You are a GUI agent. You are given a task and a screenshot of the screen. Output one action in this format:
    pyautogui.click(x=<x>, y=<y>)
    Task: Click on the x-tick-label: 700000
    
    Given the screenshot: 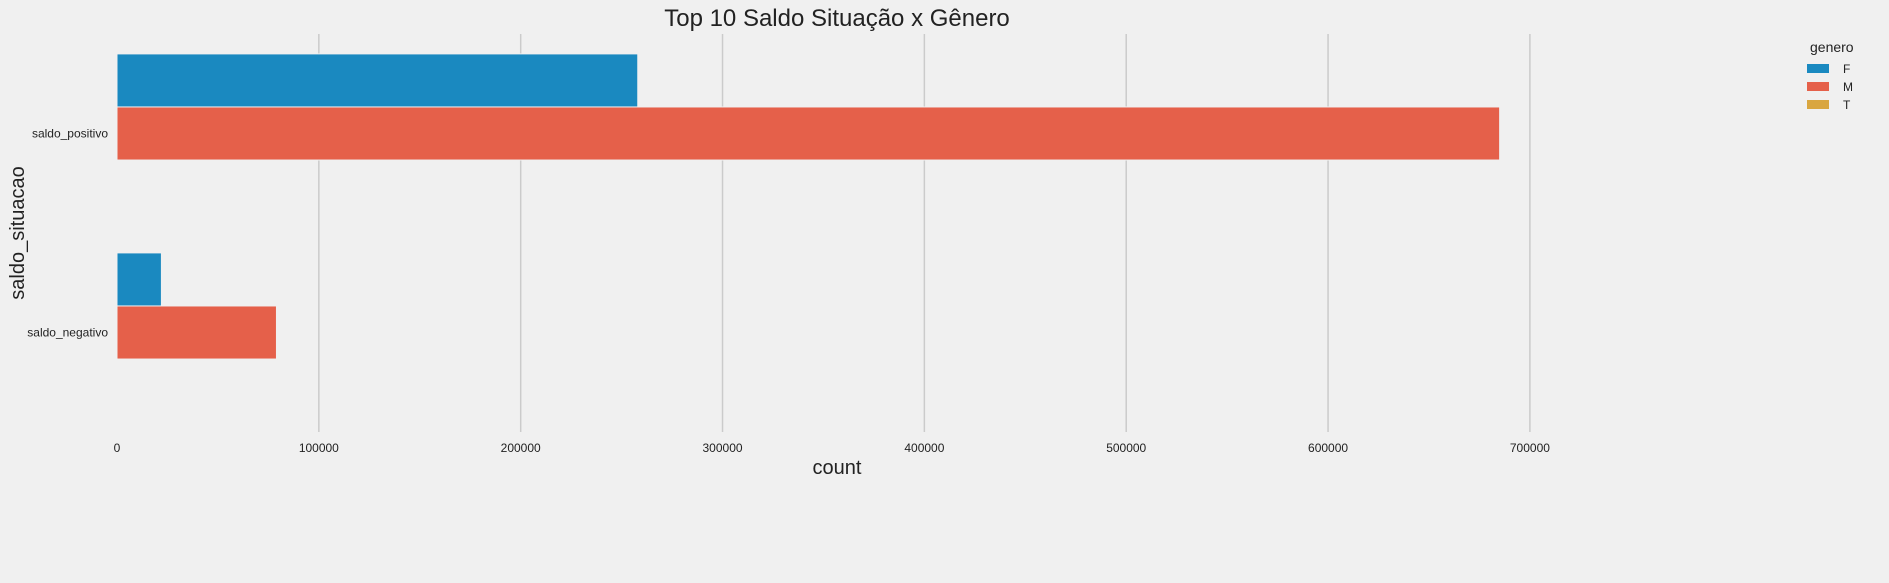 What is the action you would take?
    pyautogui.click(x=1530, y=448)
    